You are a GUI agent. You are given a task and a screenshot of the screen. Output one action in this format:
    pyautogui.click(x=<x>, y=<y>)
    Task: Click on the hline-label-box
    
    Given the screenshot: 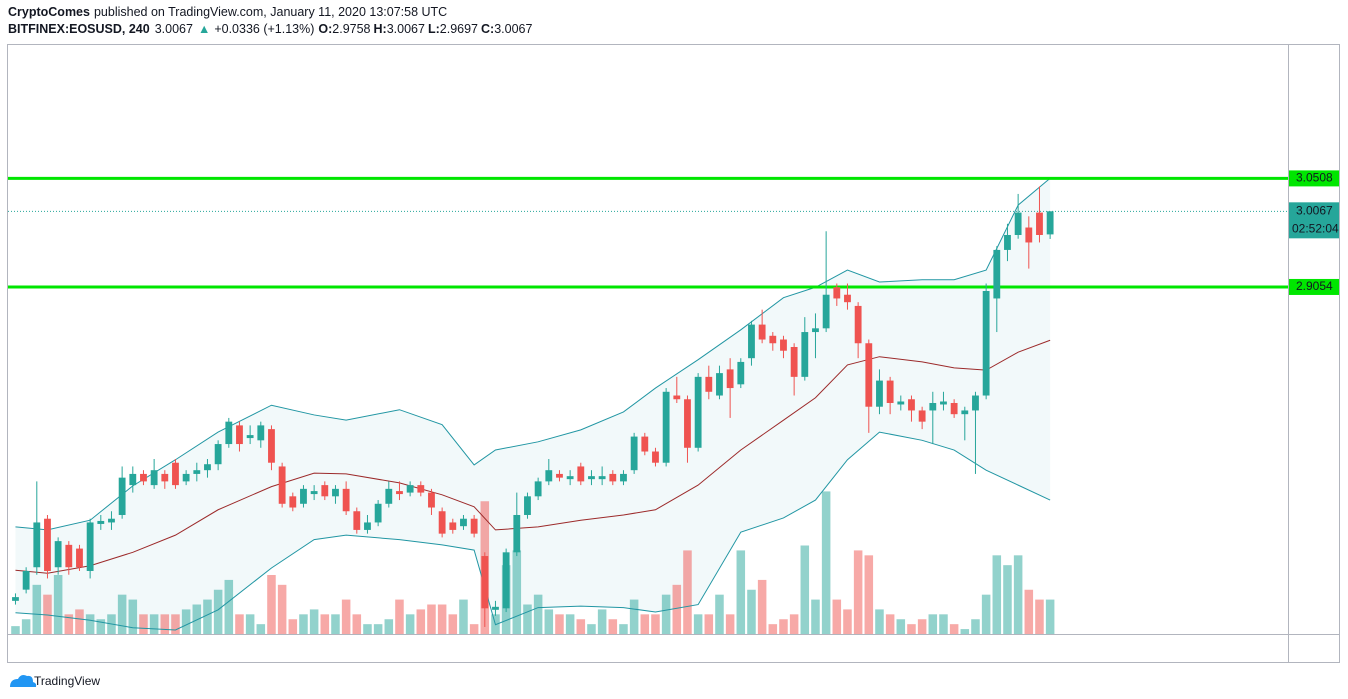 What is the action you would take?
    pyautogui.click(x=1314, y=178)
    